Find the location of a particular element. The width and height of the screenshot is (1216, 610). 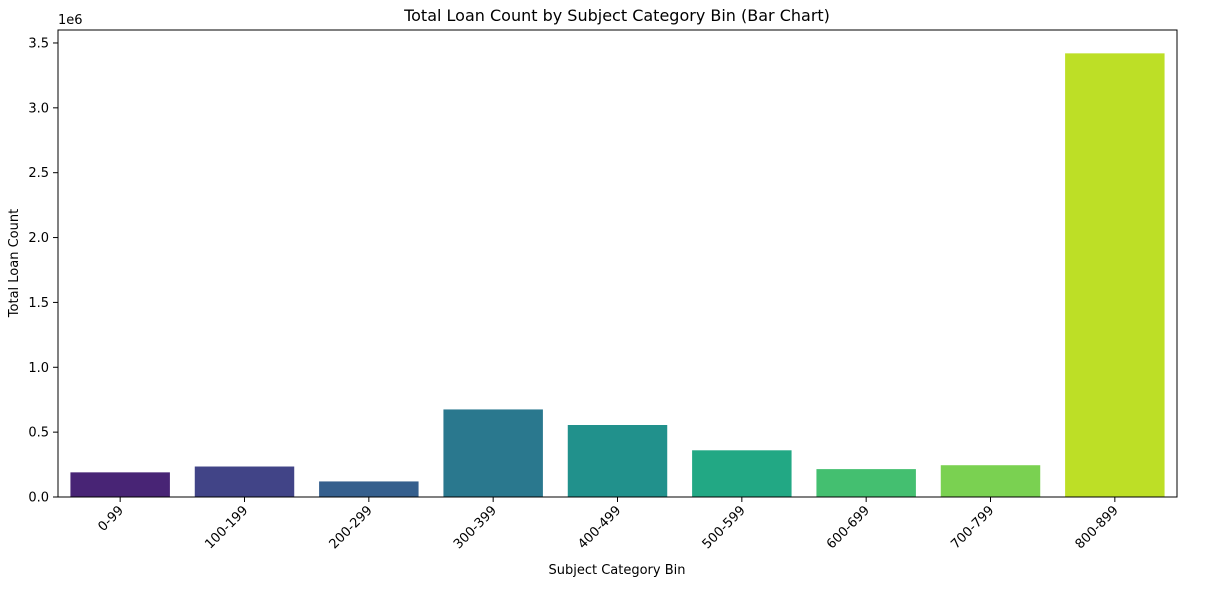

x-axis-label: Subject Category Bin is located at coordinates (616, 570).